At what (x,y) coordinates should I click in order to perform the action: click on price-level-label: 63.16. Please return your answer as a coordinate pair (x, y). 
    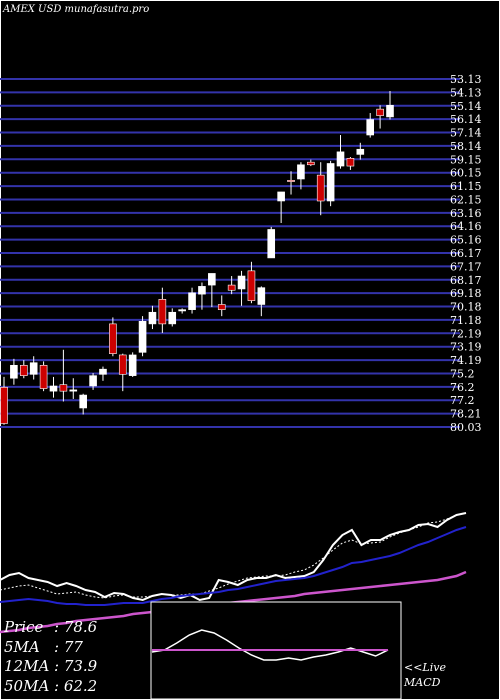
    Looking at the image, I should click on (466, 213).